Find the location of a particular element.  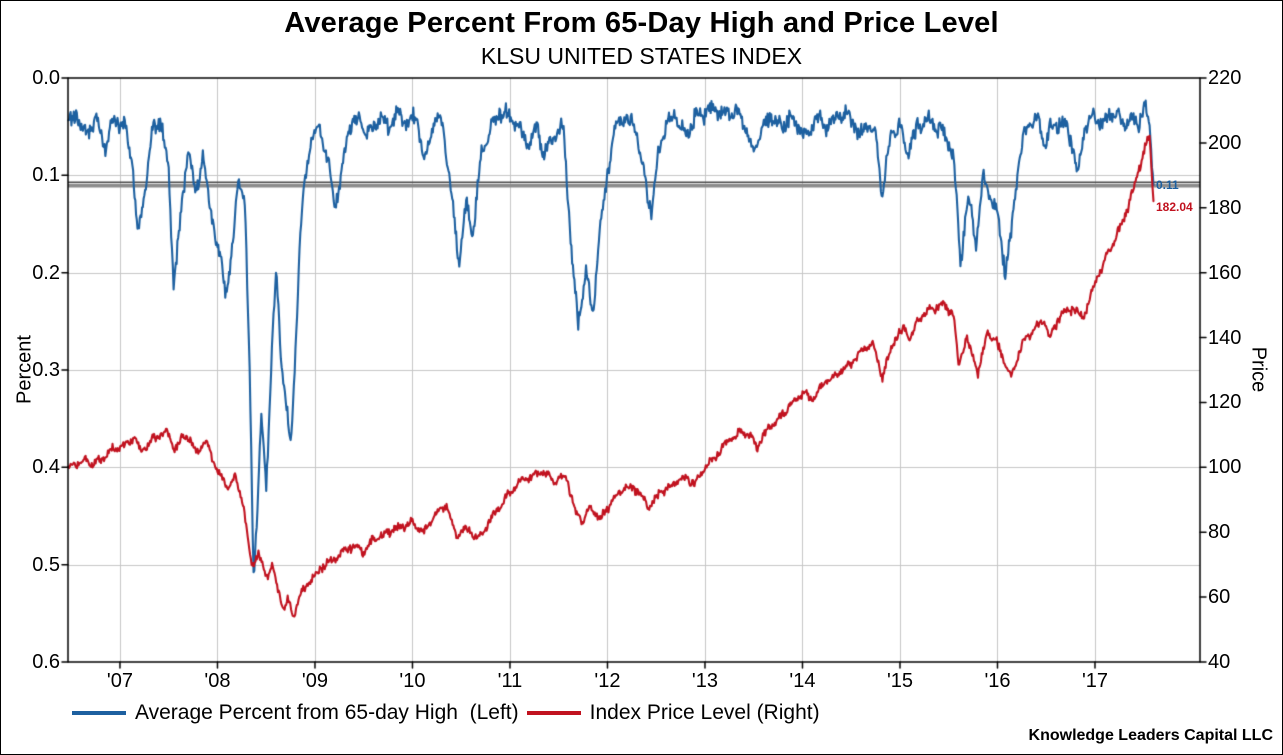

x-axis-tick-label: '07 is located at coordinates (119, 681).